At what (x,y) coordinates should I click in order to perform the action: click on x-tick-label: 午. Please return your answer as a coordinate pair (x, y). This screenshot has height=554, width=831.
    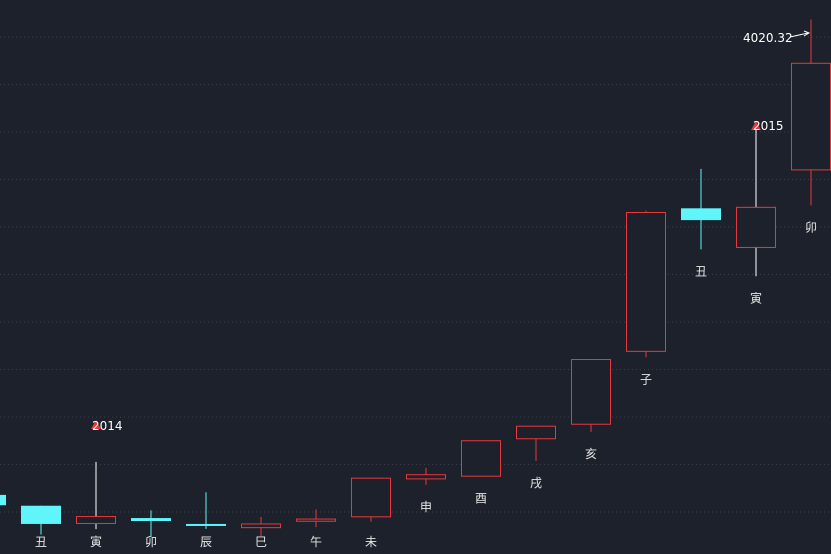
    Looking at the image, I should click on (316, 542).